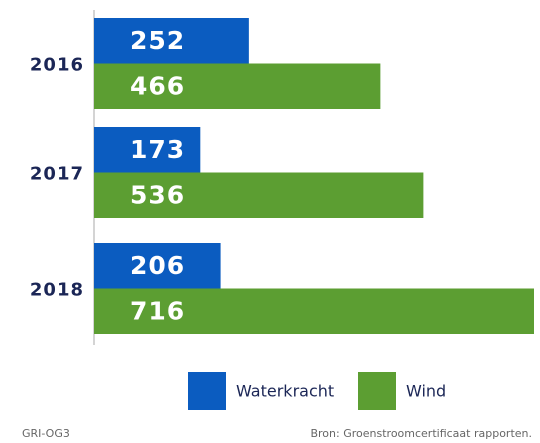 The image size is (540, 443). Describe the element at coordinates (157, 310) in the screenshot. I see `value-label: 716` at that location.